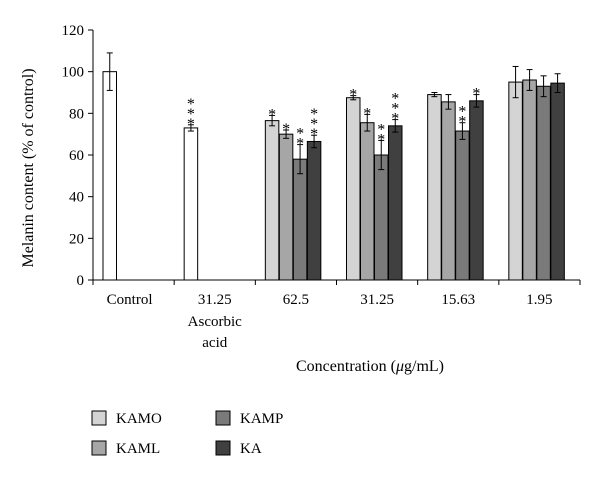  I want to click on x-tick-label: 62.5, so click(296, 300).